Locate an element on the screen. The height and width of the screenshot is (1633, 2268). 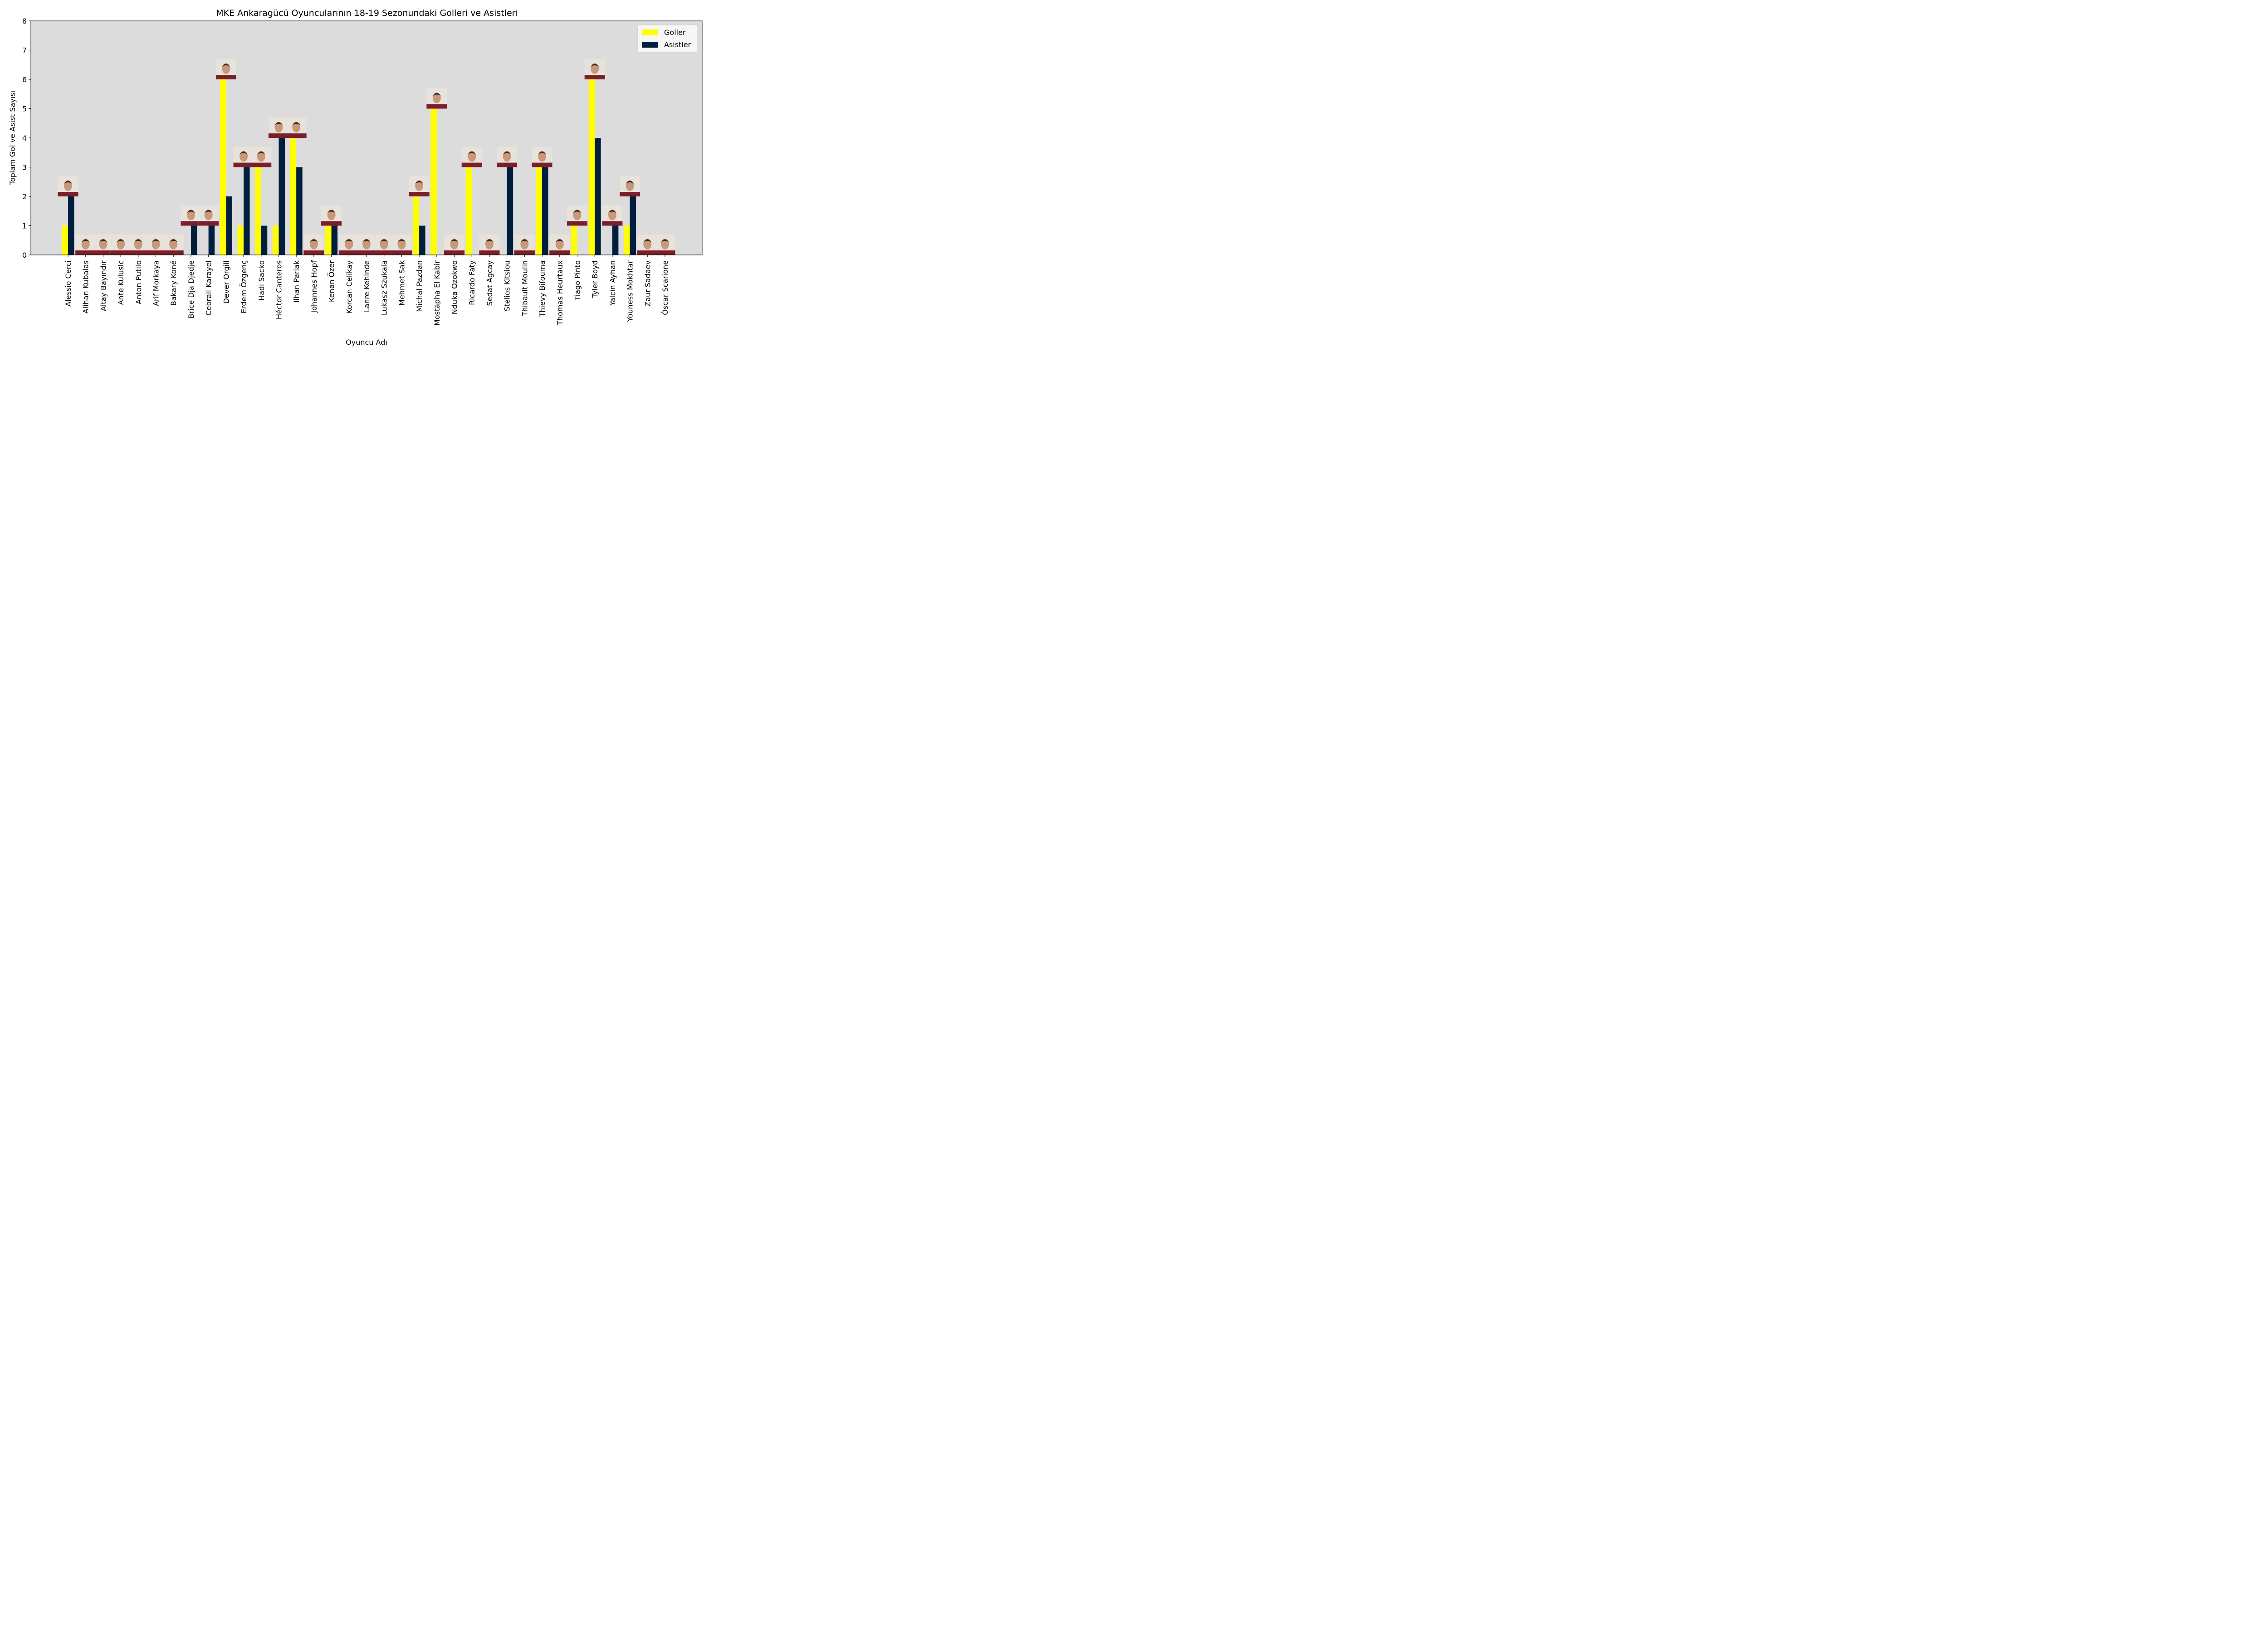
y-tick-label-4: 4 is located at coordinates (24, 138).